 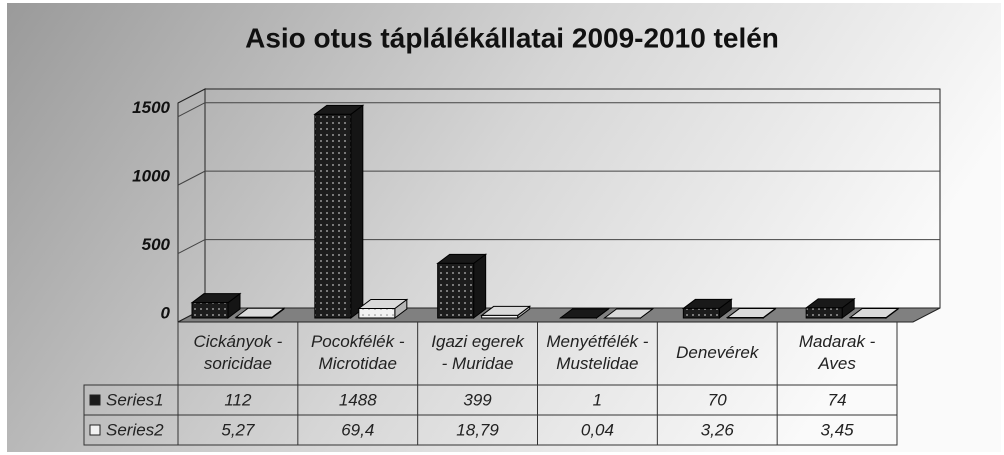 I want to click on x-tick-label: Microtidae, so click(x=358, y=363).